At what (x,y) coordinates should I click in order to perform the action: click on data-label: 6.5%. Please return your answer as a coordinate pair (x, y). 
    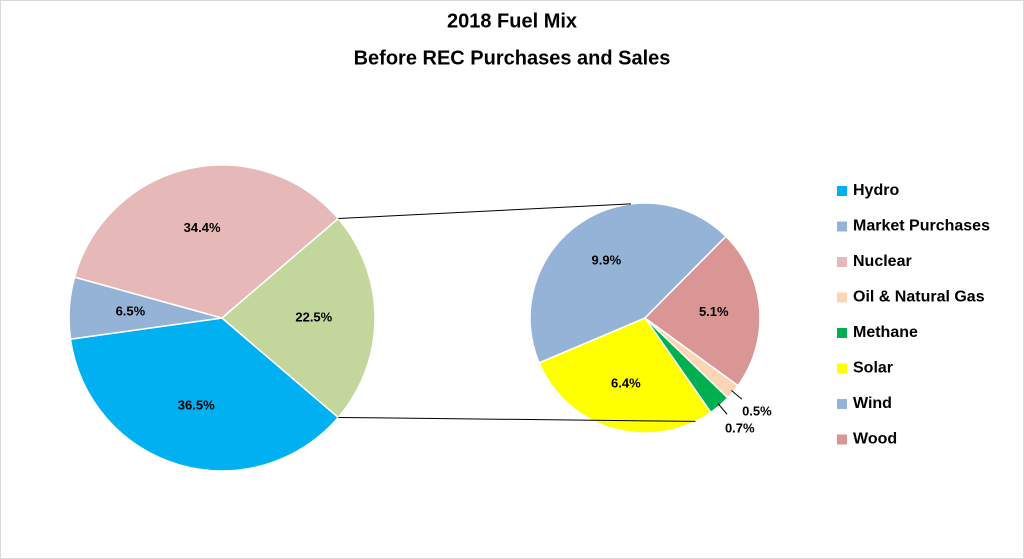
    Looking at the image, I should click on (131, 310).